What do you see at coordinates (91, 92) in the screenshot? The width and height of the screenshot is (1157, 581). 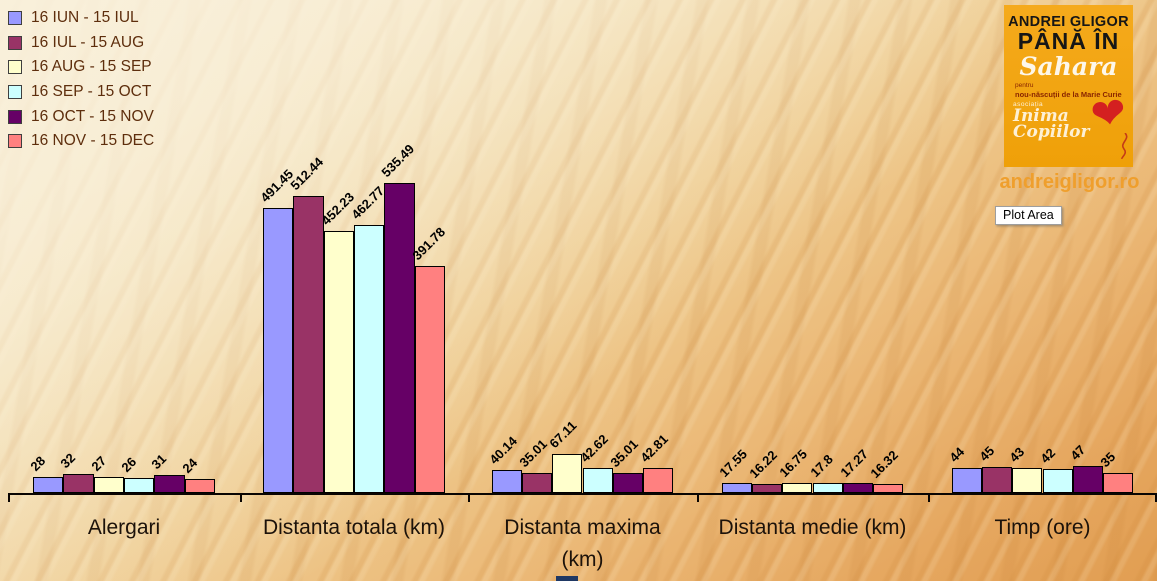 I see `legend-label: 16 SEP - 15 OCT` at bounding box center [91, 92].